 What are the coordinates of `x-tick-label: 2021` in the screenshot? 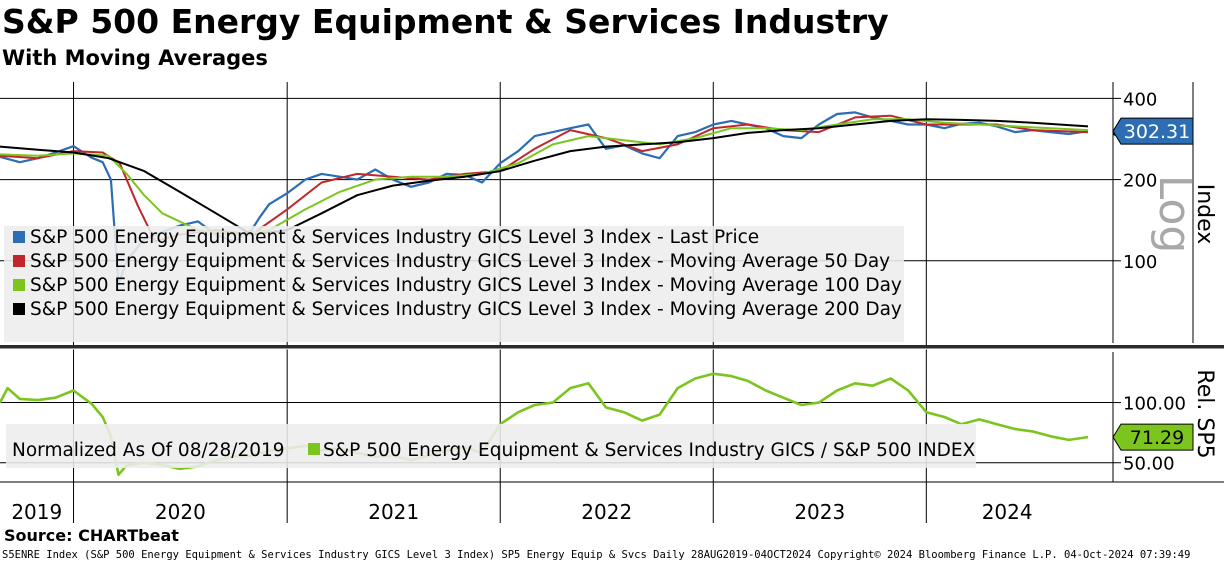 It's located at (393, 512).